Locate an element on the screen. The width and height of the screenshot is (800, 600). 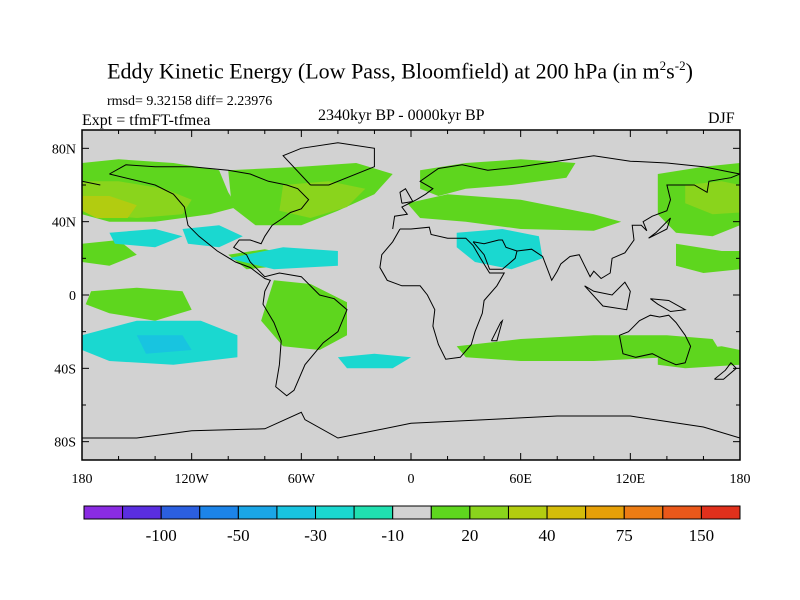
colorbar-label-1: -50 is located at coordinates (238, 535).